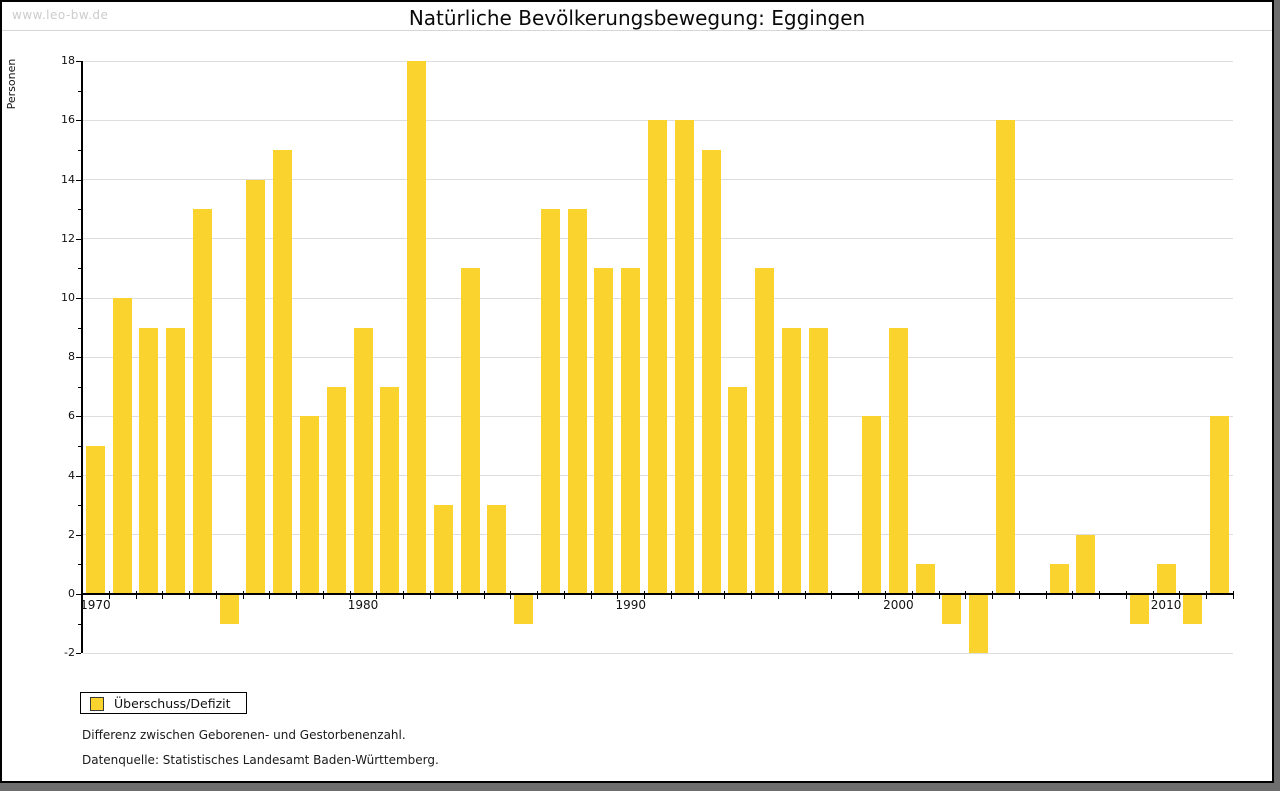  Describe the element at coordinates (657, 357) in the screenshot. I see `bar-1991` at that location.